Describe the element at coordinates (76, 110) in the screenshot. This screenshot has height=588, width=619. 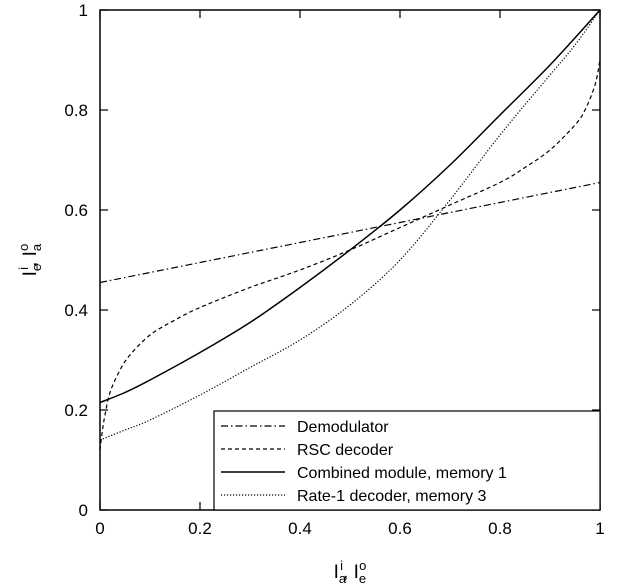
I see `y-tick-label: 0.8` at that location.